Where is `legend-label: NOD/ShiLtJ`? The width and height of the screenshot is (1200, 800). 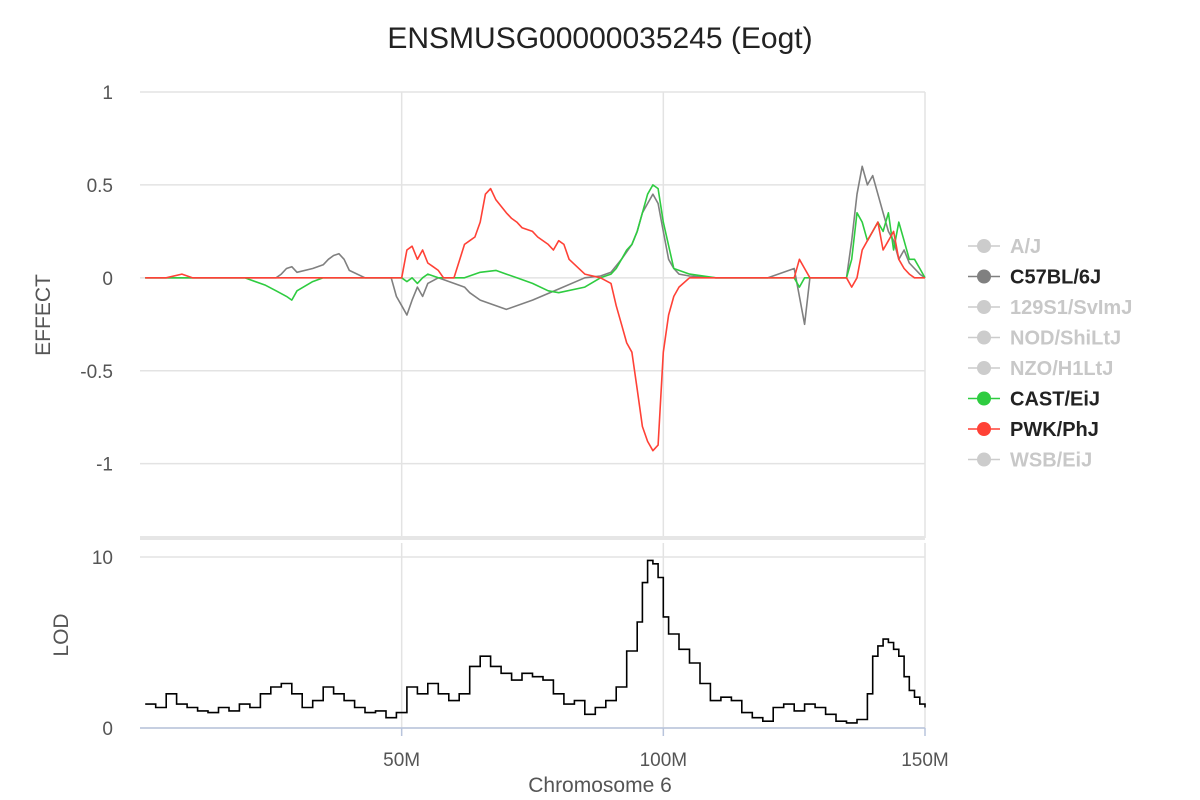 legend-label: NOD/ShiLtJ is located at coordinates (1065, 339).